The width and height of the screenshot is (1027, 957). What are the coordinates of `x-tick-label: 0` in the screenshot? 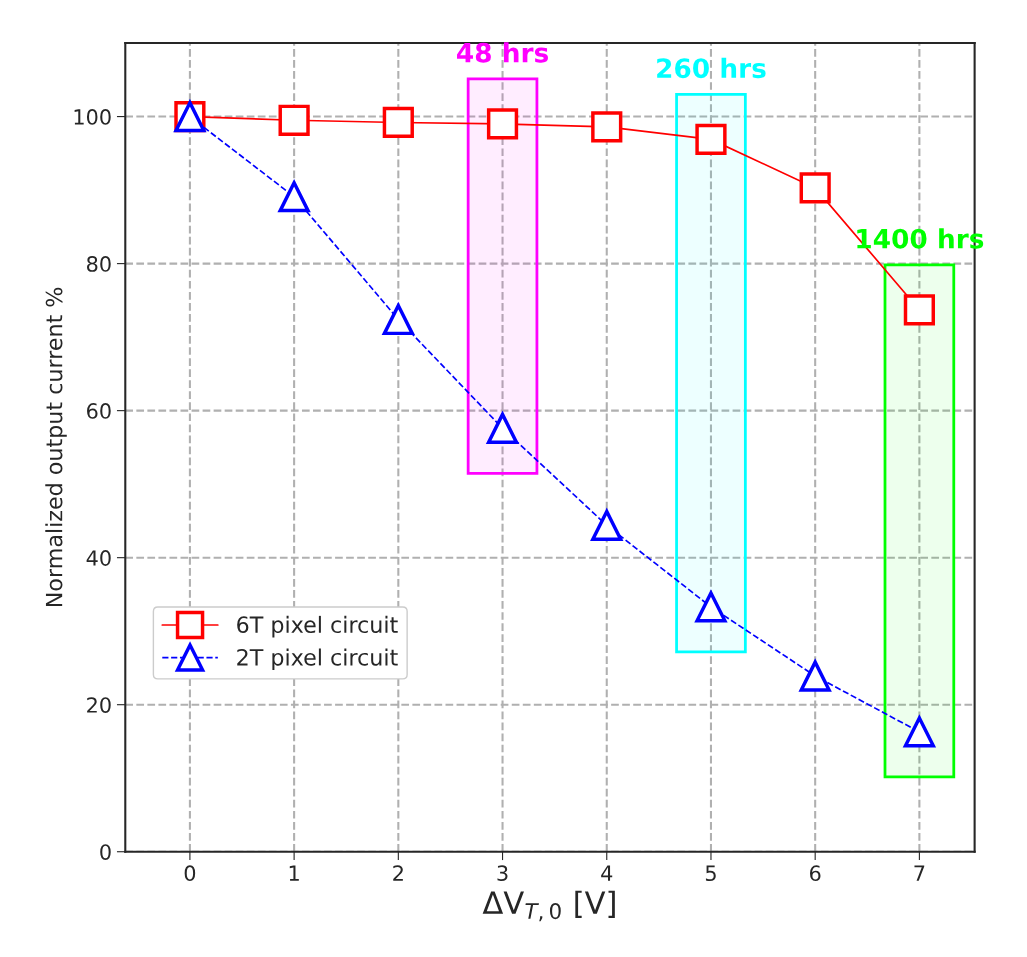 It's located at (190, 873).